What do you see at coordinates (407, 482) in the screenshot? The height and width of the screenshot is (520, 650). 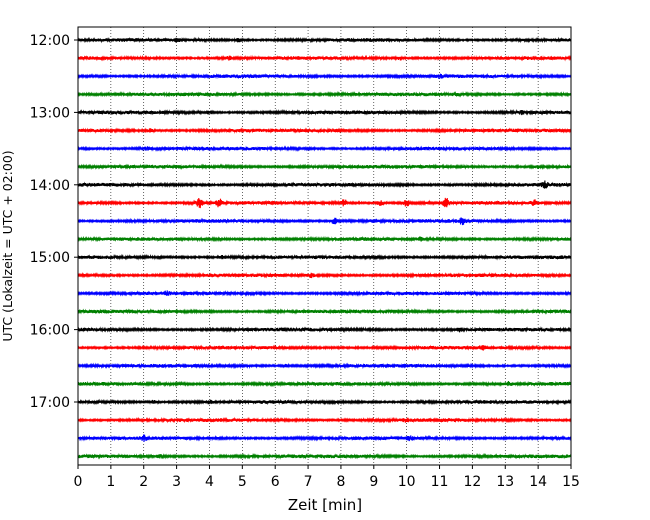 I see `x-tick-label: 10` at bounding box center [407, 482].